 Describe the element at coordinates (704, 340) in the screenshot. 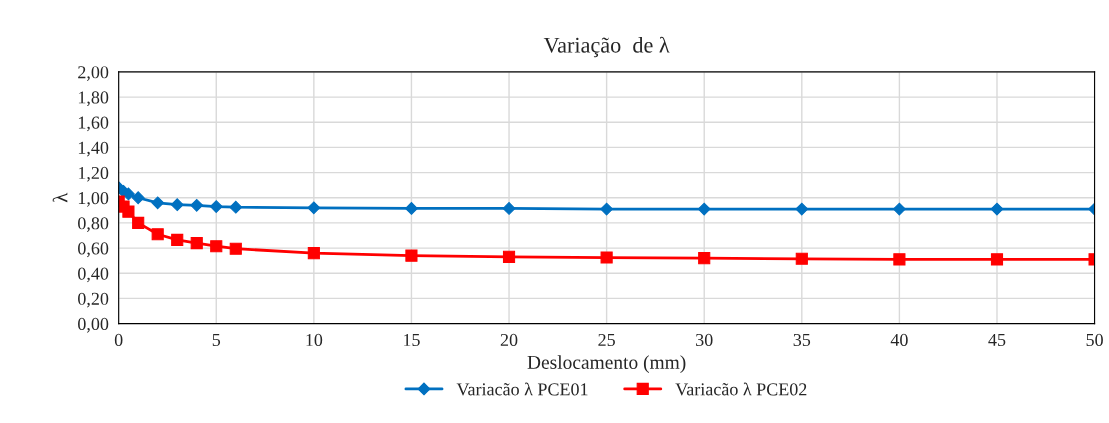

I see `x-tick-label: 30` at that location.